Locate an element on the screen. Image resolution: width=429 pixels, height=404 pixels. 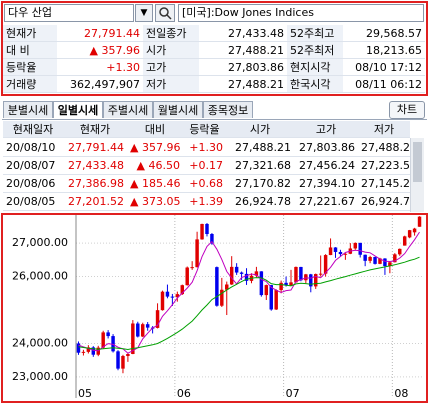
table-cell: +1.30 is located at coordinates (204, 148).